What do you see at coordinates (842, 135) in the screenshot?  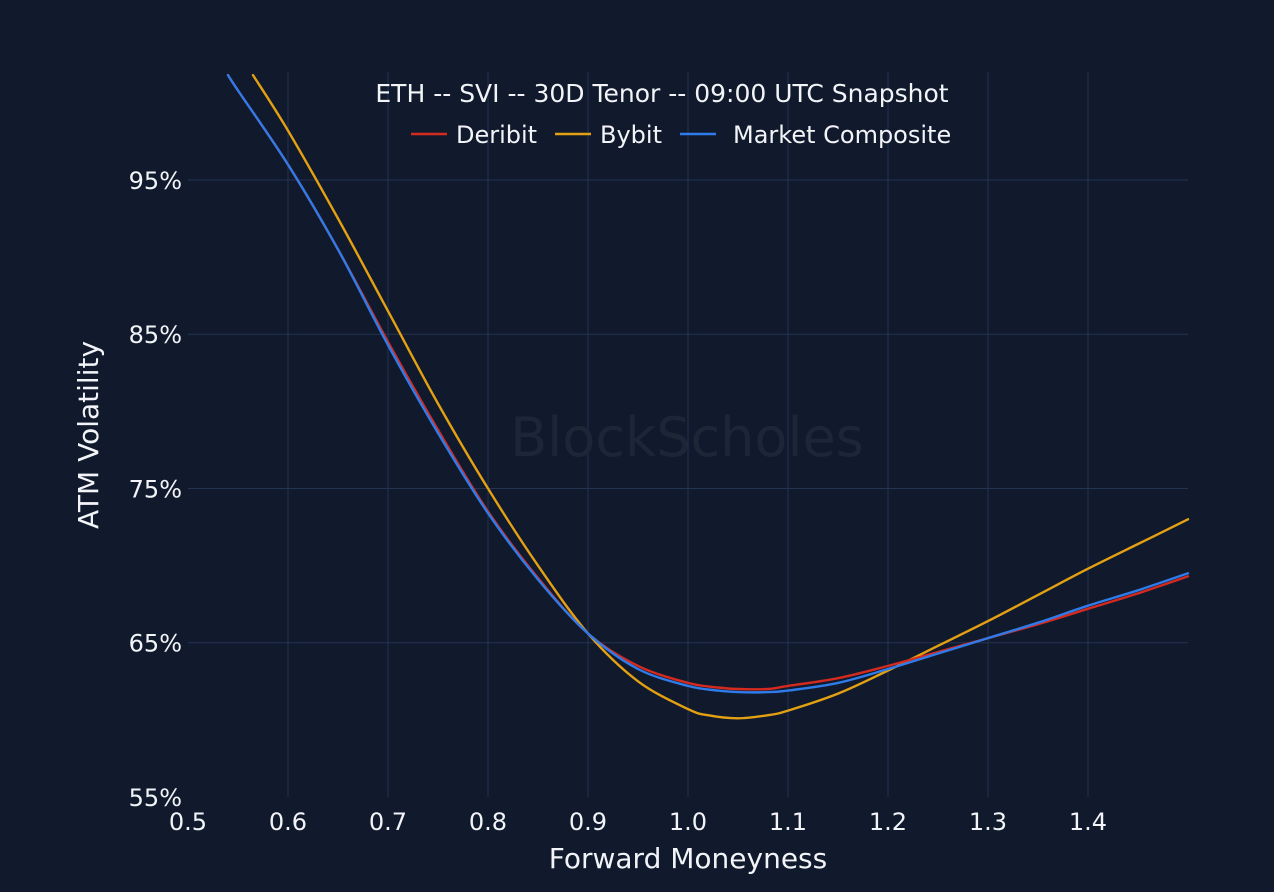 I see `legend-label: Market Composite` at bounding box center [842, 135].